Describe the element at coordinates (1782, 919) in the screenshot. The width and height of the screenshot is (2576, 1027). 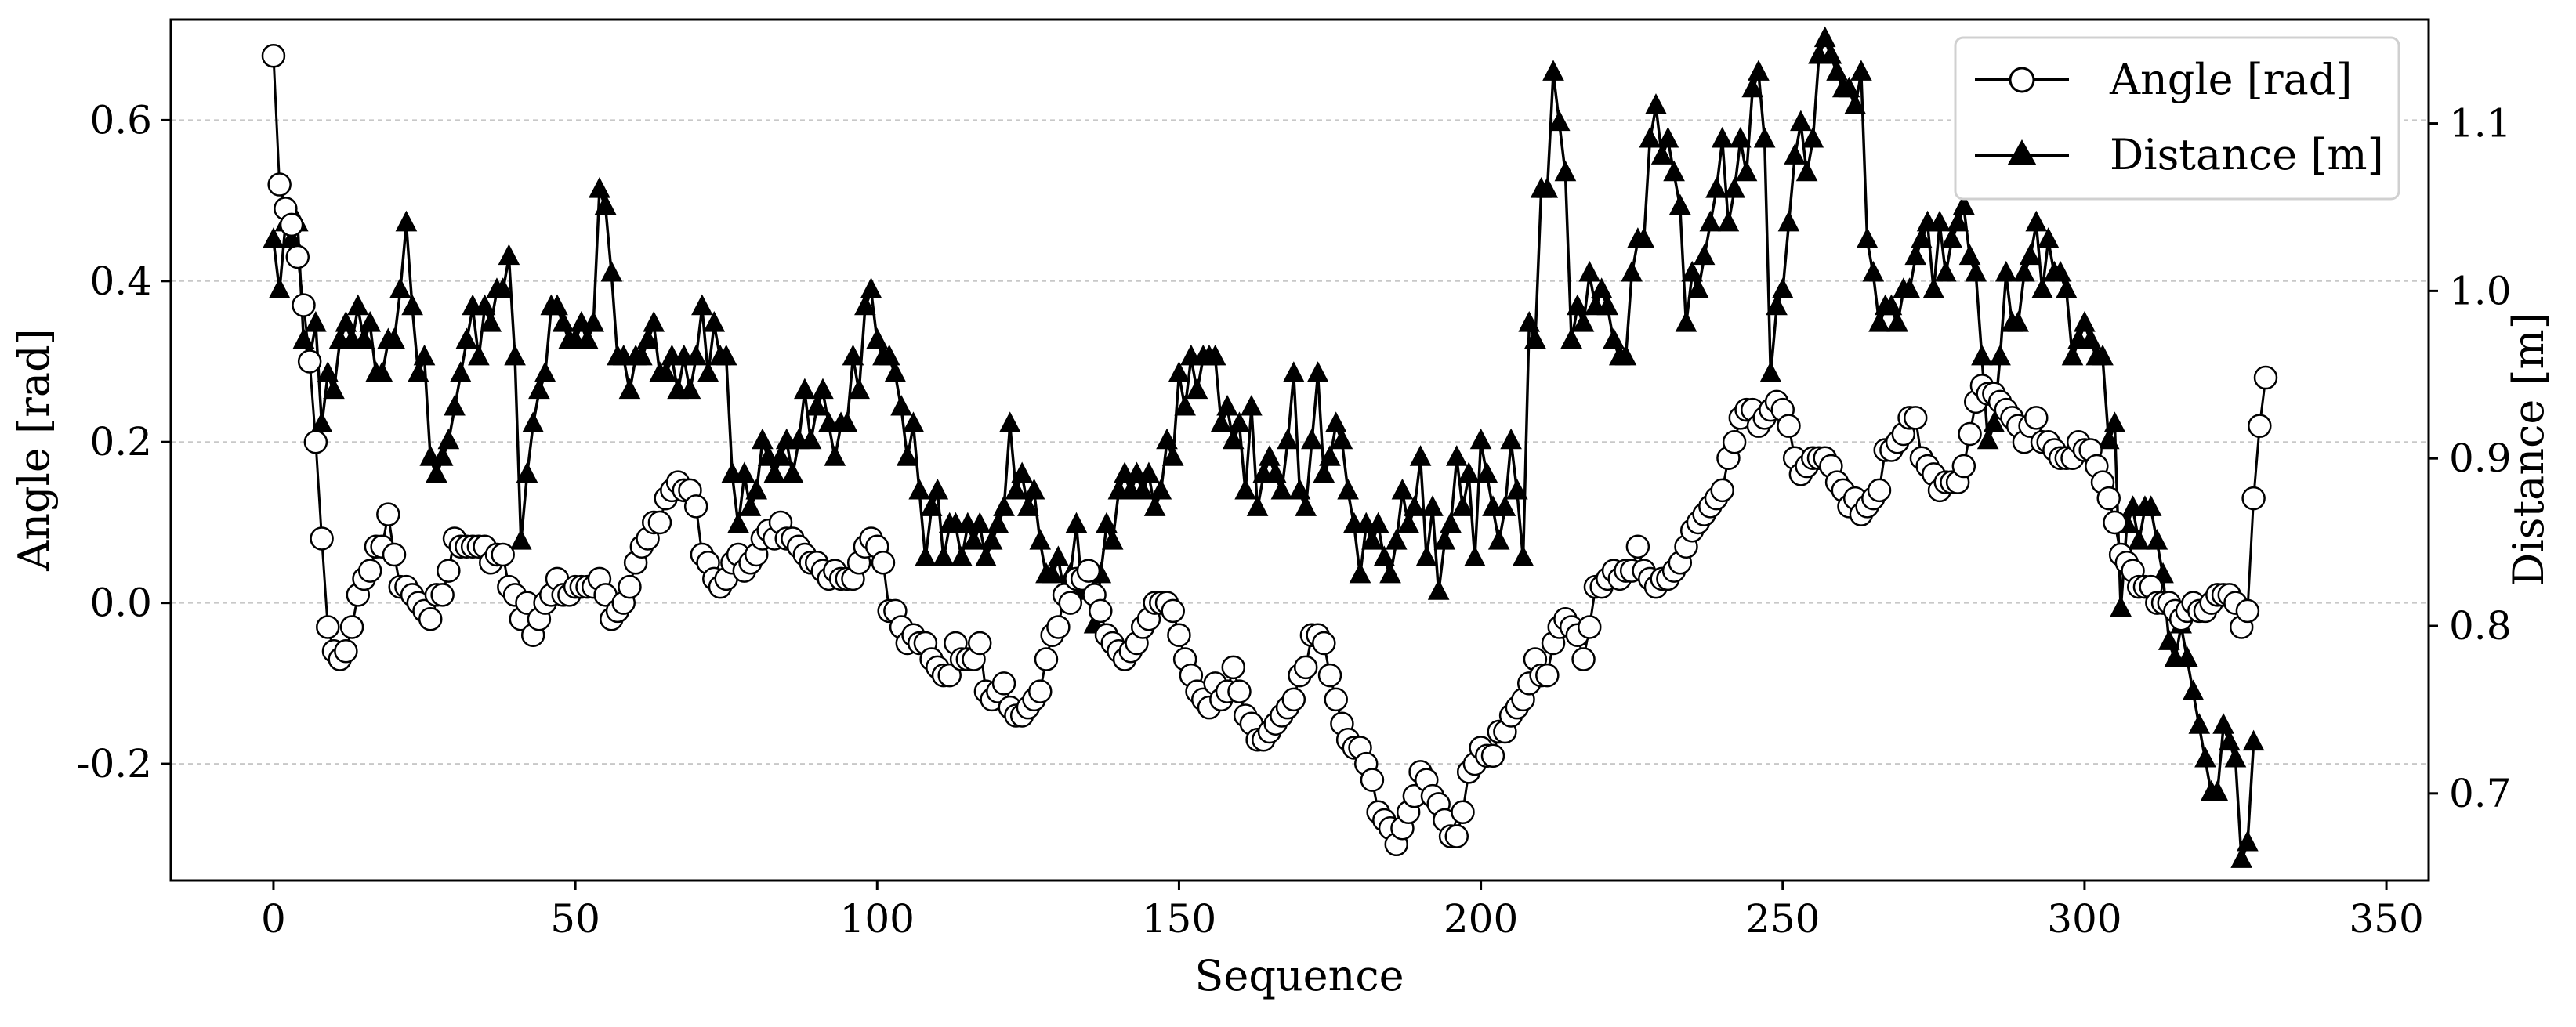
I see `x-tick-label: 250` at that location.